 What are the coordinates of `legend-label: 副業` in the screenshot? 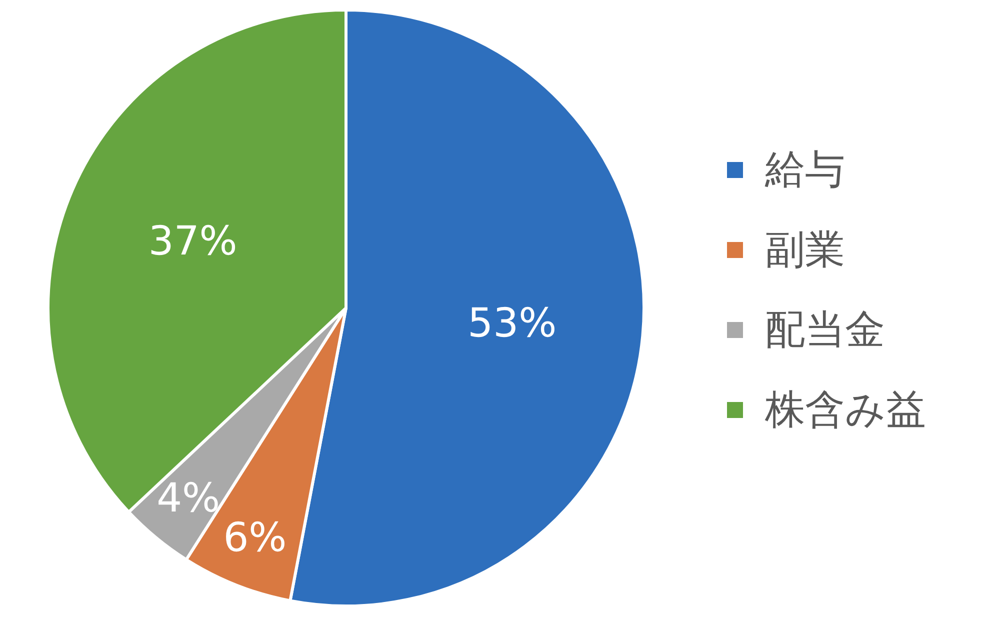 It's located at (805, 250).